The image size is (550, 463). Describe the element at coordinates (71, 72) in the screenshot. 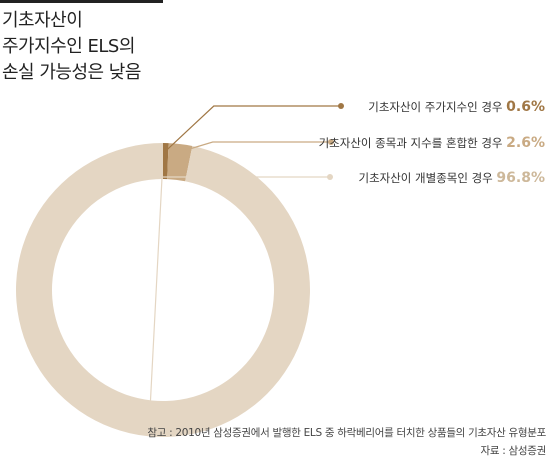

I see `chart-title-line-3: 손실 가능성은 낮음` at that location.